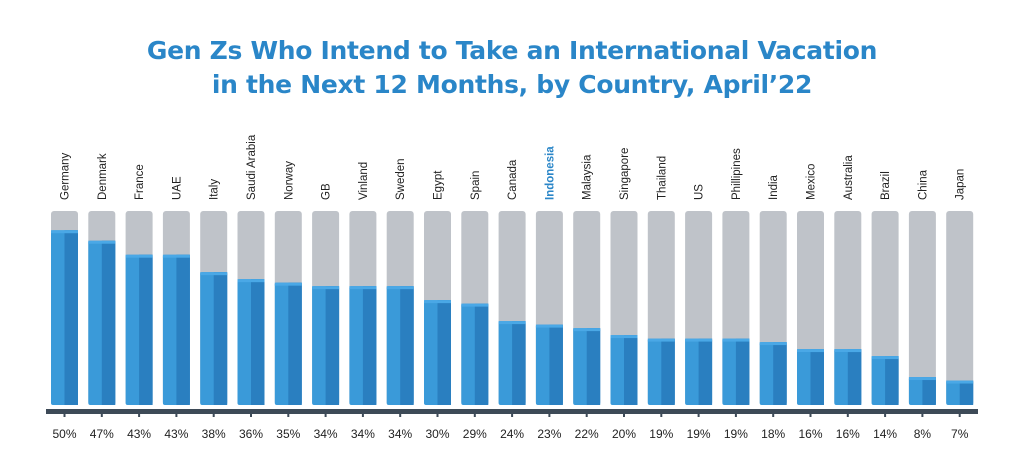 The image size is (1024, 475). Describe the element at coordinates (848, 298) in the screenshot. I see `bar-group: Australia 16%` at that location.